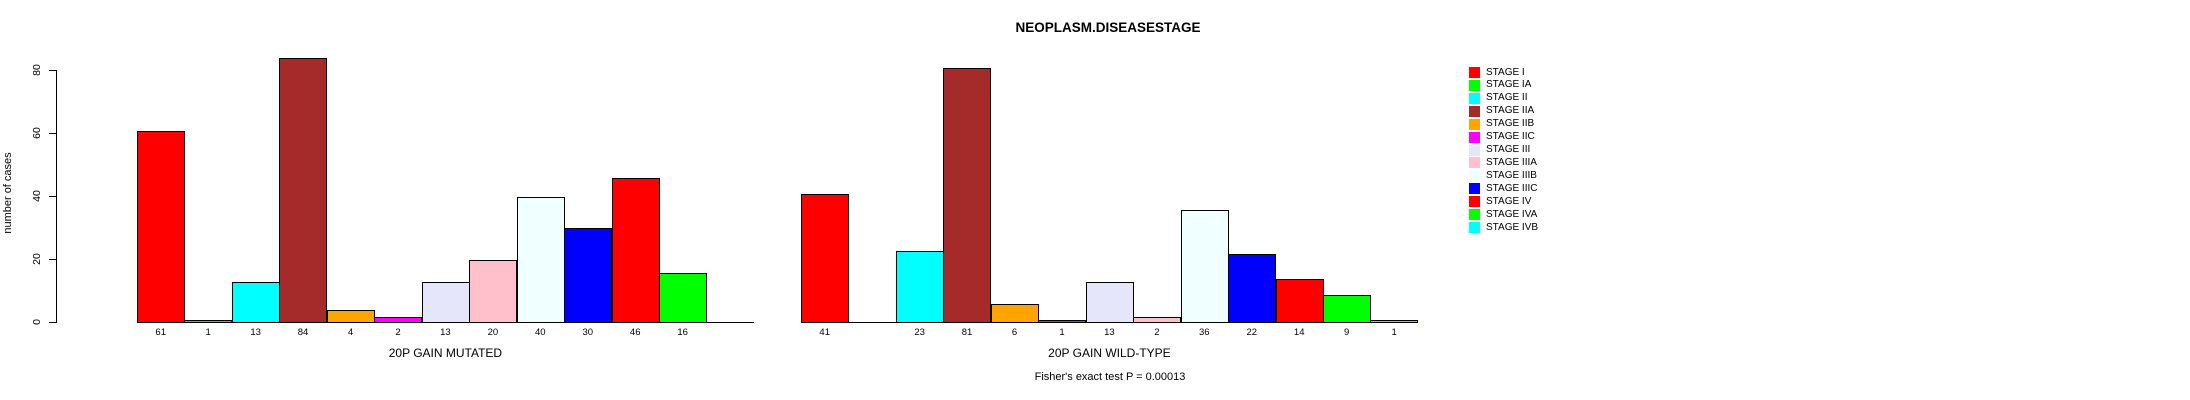 The image size is (2190, 400). I want to click on bar-value-label: 14, so click(1299, 332).